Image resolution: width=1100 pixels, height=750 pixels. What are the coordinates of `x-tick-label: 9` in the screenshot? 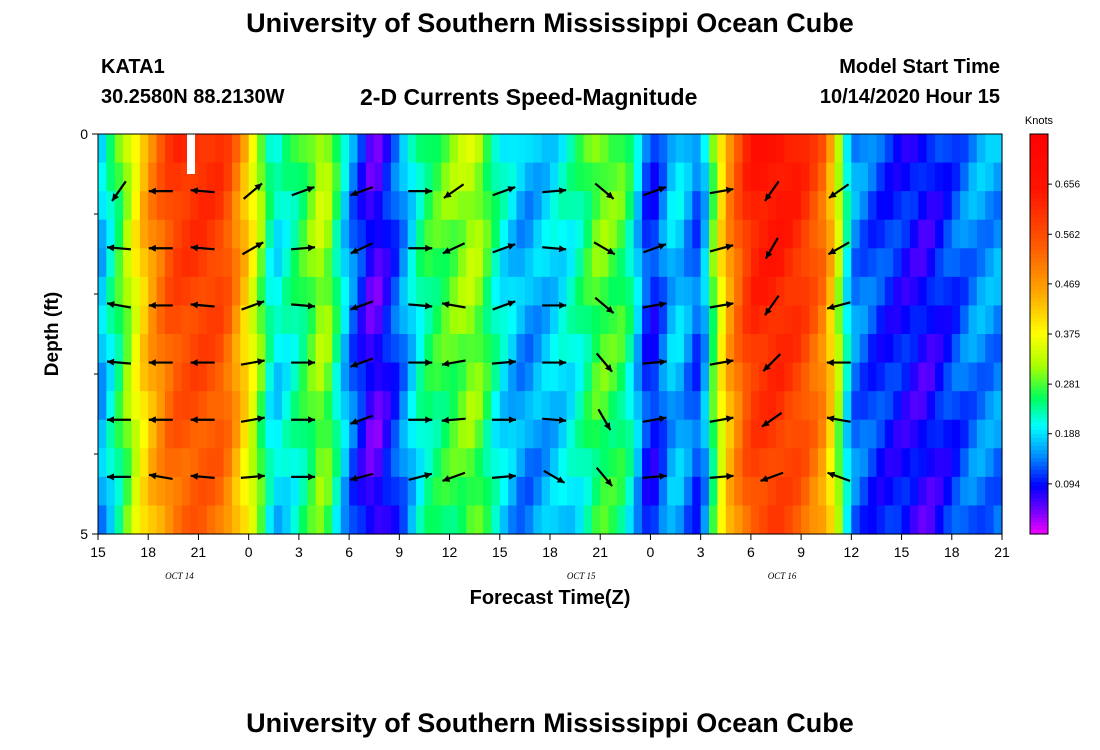 It's located at (801, 552).